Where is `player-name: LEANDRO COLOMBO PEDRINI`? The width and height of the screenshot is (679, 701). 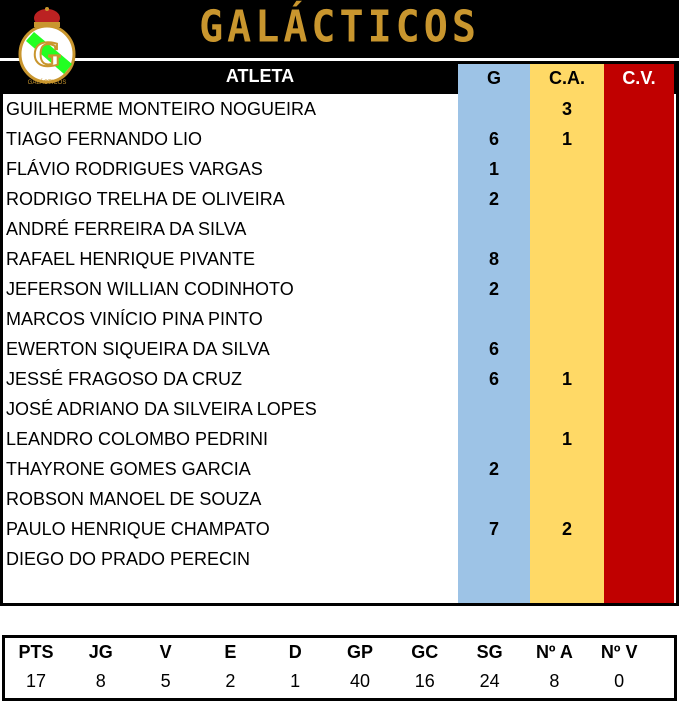 player-name: LEANDRO COLOMBO PEDRINI is located at coordinates (137, 439).